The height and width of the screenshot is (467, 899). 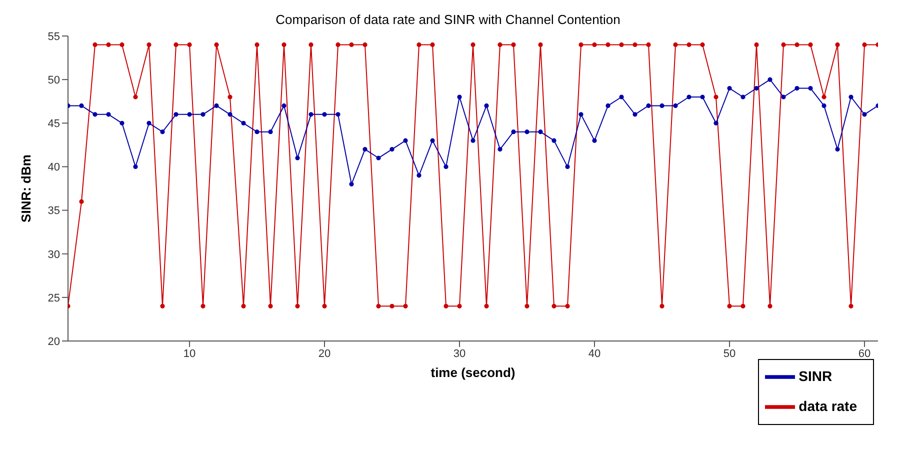 I want to click on chart-title: Comparison of data rate and SINR with Channel Contention, so click(x=448, y=19).